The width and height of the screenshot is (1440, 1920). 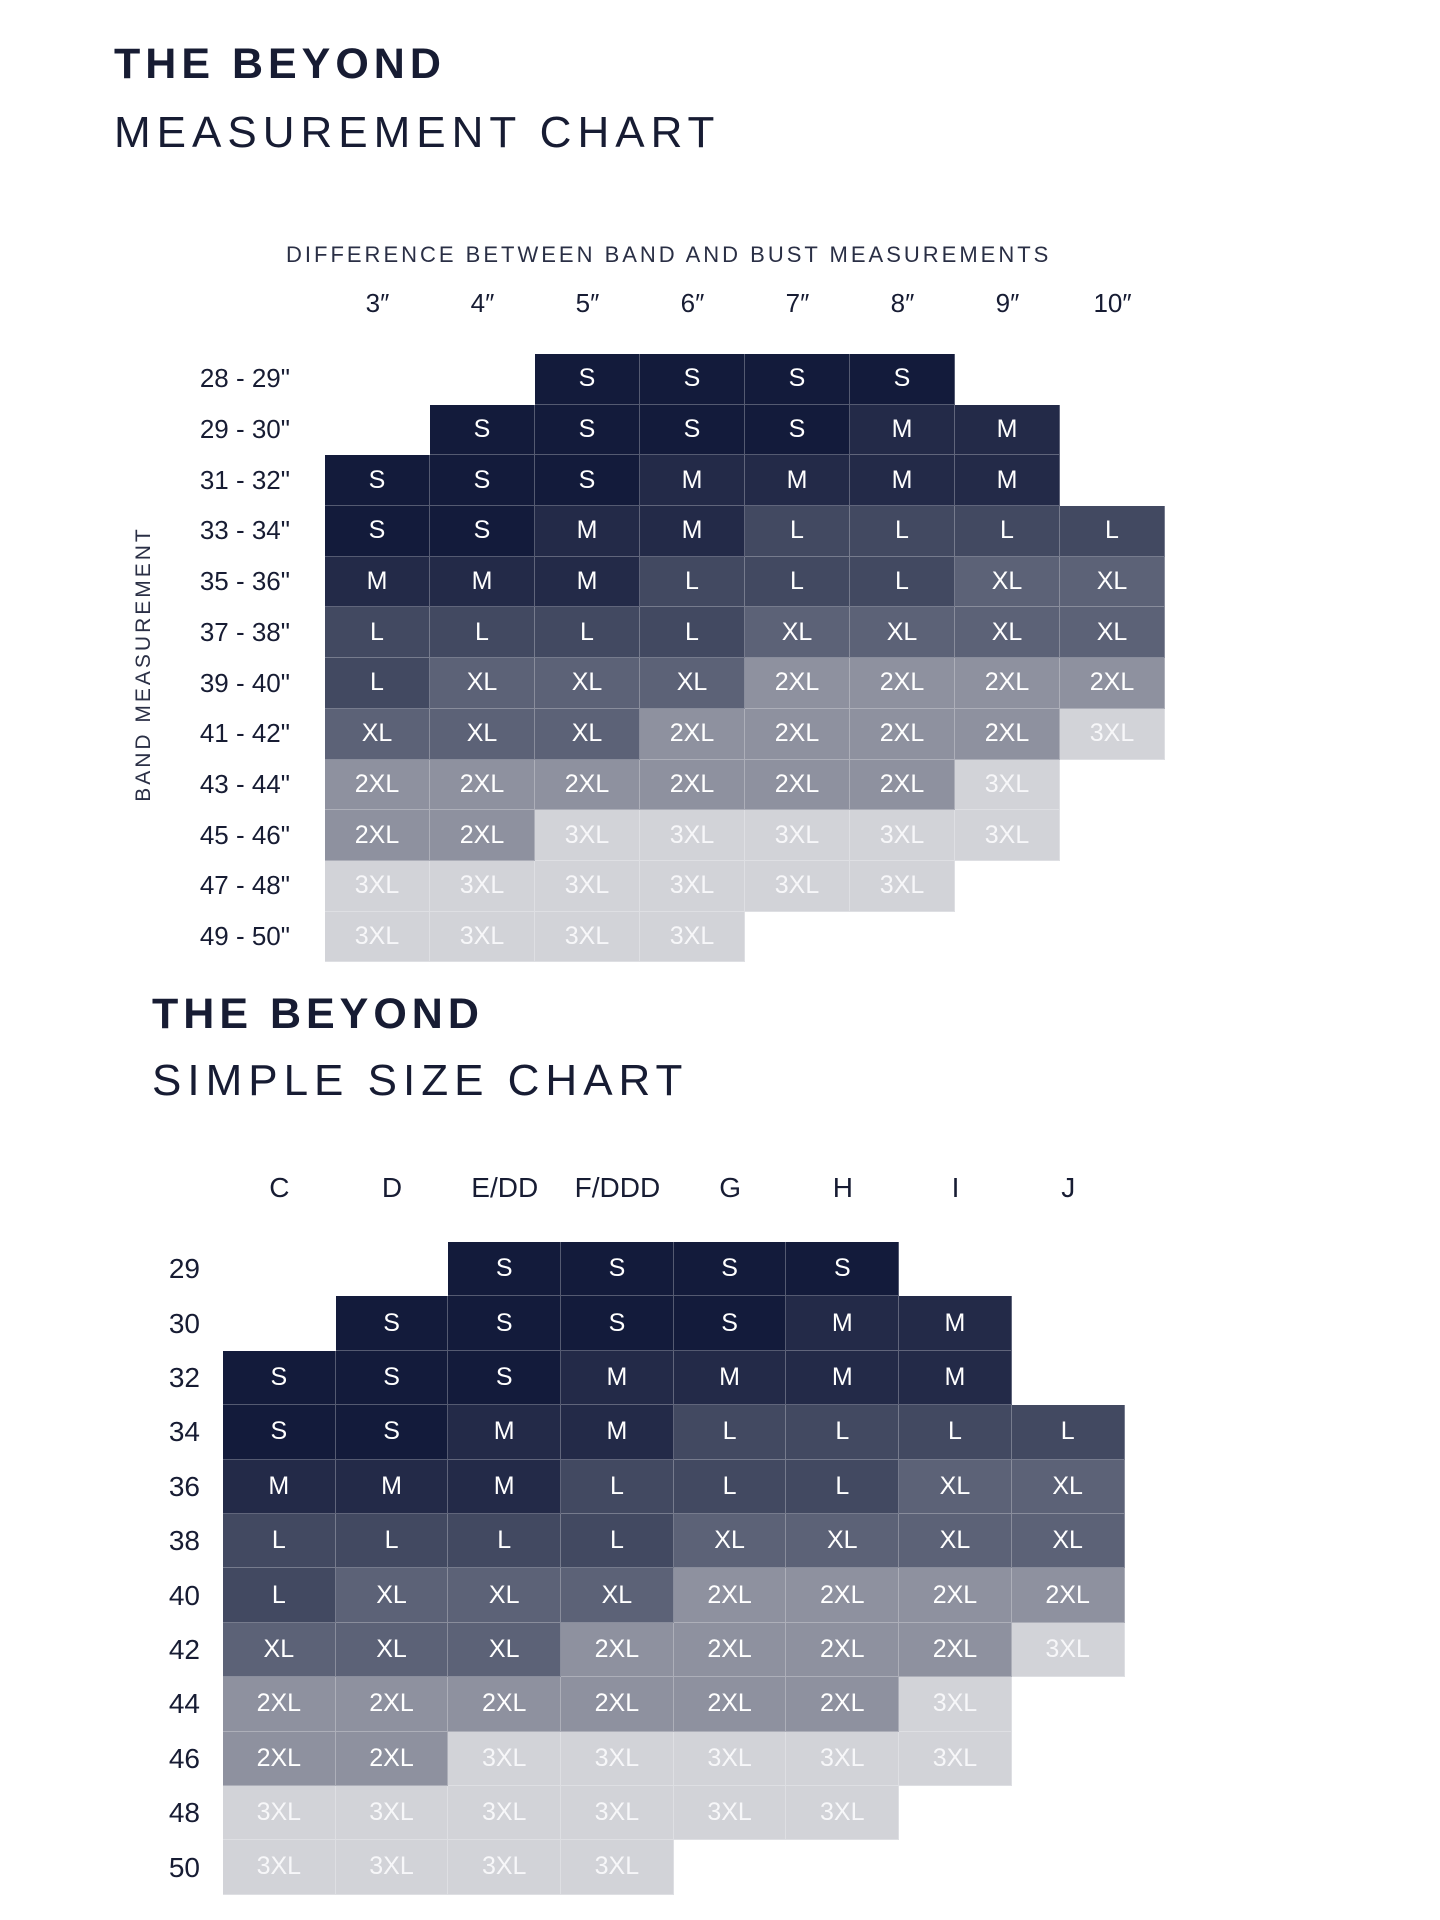 What do you see at coordinates (617, 1187) in the screenshot?
I see `column-header: F/DDD` at bounding box center [617, 1187].